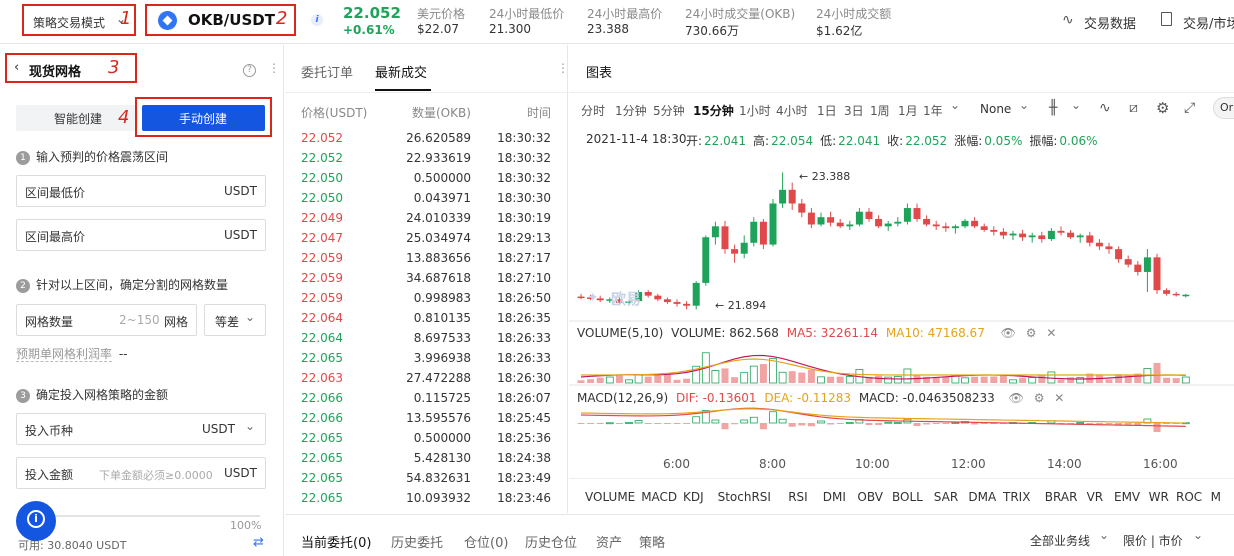 The height and width of the screenshot is (556, 1234). Describe the element at coordinates (220, 20) in the screenshot. I see `pair-selector: OKB/USDT` at that location.